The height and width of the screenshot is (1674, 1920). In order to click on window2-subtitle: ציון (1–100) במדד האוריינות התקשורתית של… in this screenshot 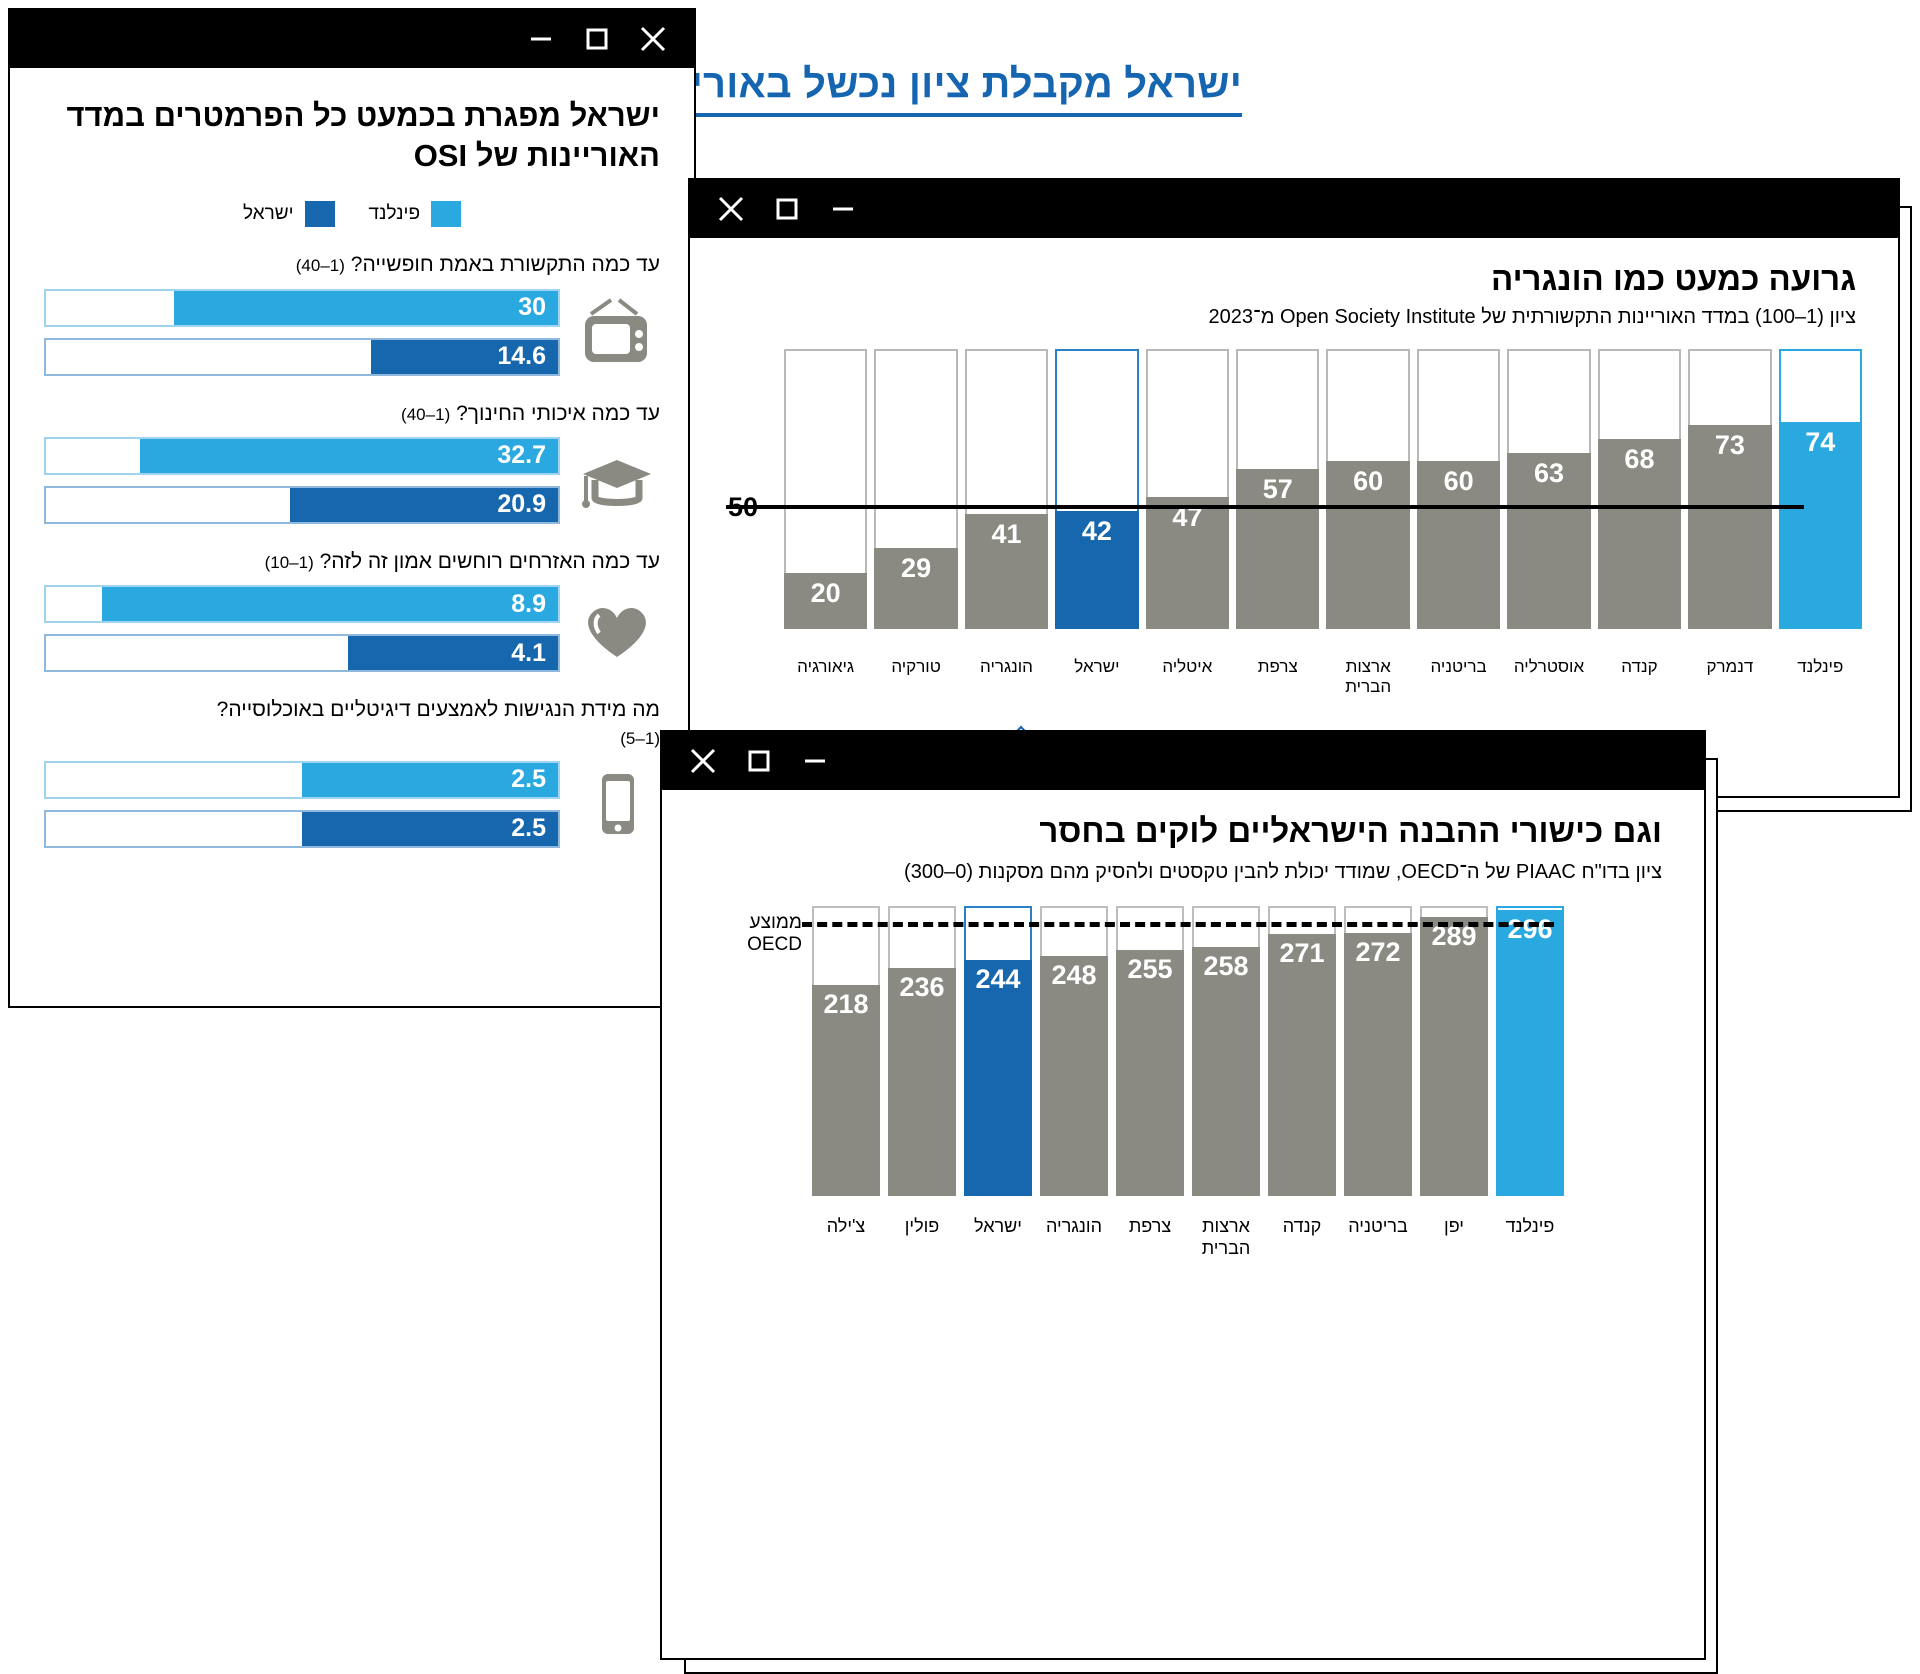, I will do `click(1532, 317)`.